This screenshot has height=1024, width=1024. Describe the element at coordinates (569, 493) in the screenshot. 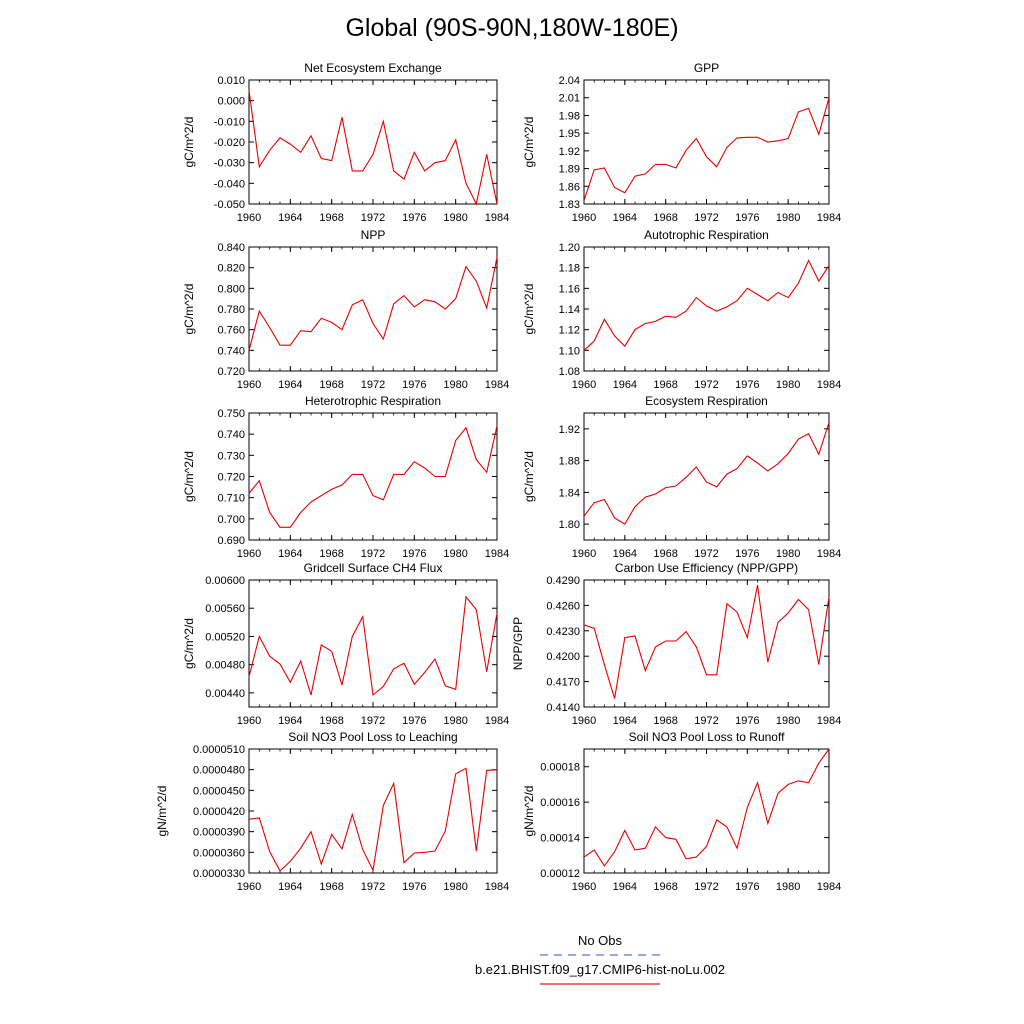

I see `y-tick-label: 1.84` at that location.